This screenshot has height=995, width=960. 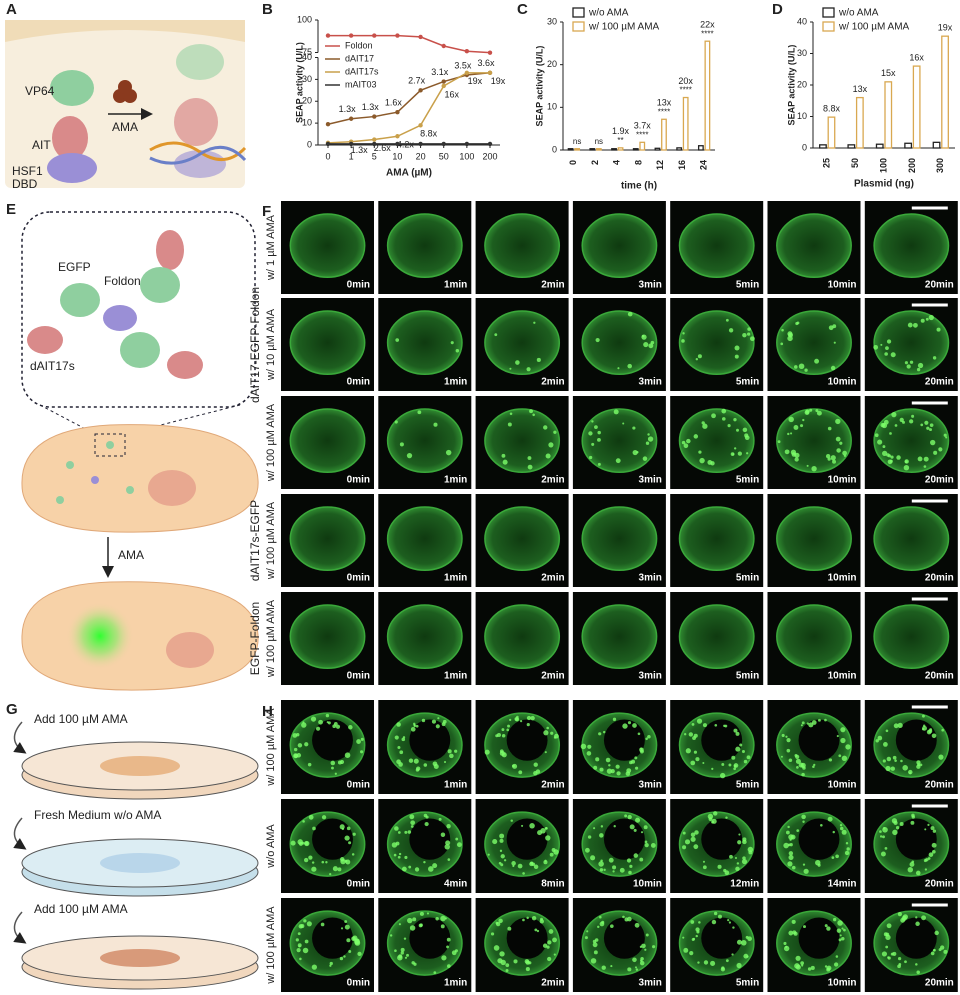 What do you see at coordinates (874, 27) in the screenshot?
I see `legend-label: w/ 100 µM AMA` at bounding box center [874, 27].